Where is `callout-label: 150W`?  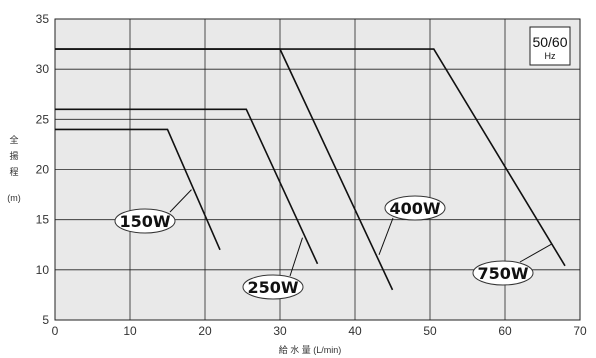
callout-label: 150W is located at coordinates (144, 221).